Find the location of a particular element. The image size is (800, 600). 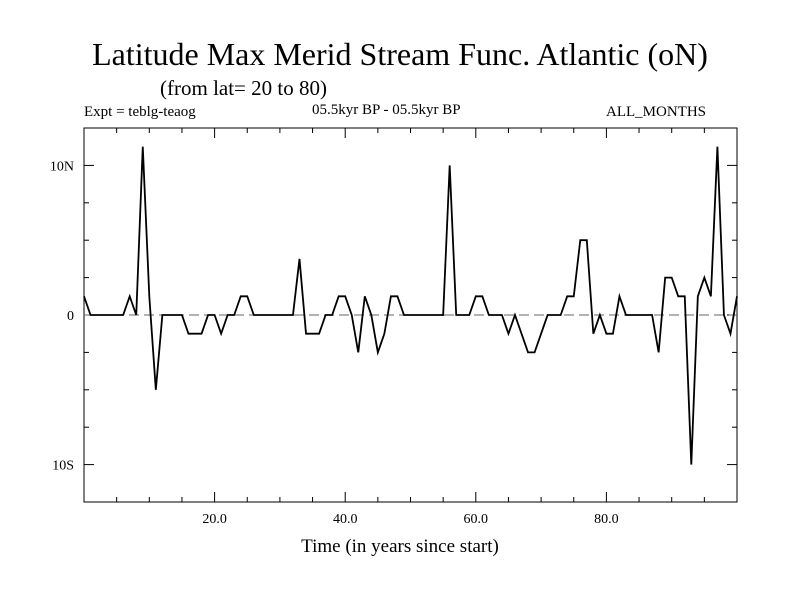

x-tick-label: 60.0 is located at coordinates (476, 519).